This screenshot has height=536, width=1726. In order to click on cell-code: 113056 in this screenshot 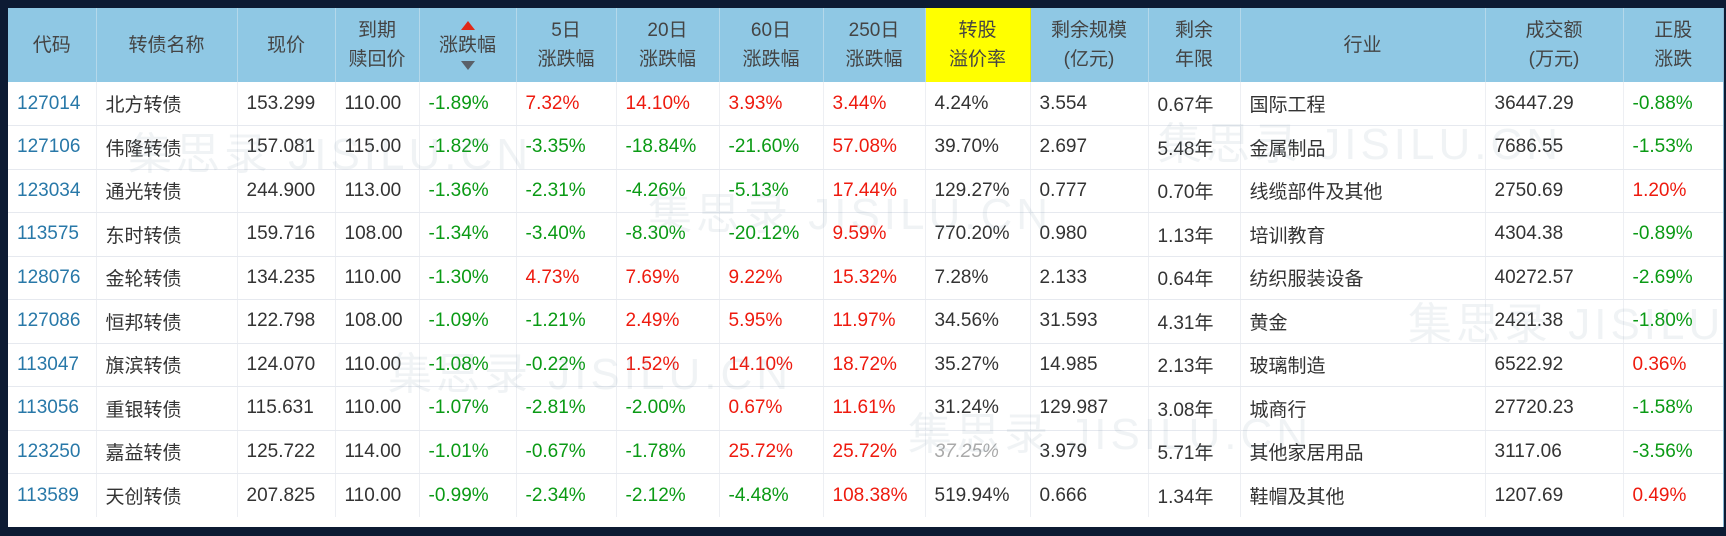, I will do `click(52, 408)`.